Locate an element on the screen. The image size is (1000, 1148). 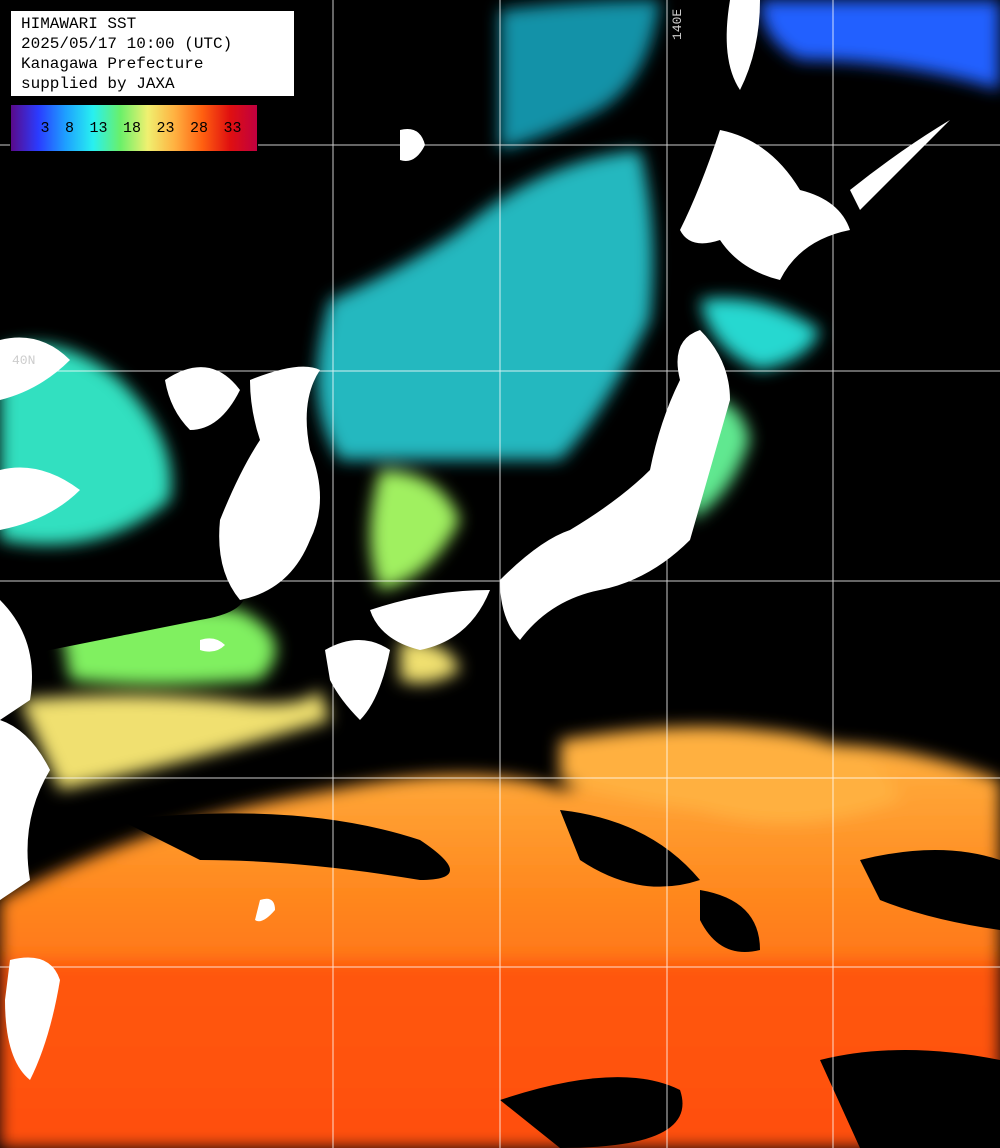
header-line: supplied by JAXA is located at coordinates (98, 84).